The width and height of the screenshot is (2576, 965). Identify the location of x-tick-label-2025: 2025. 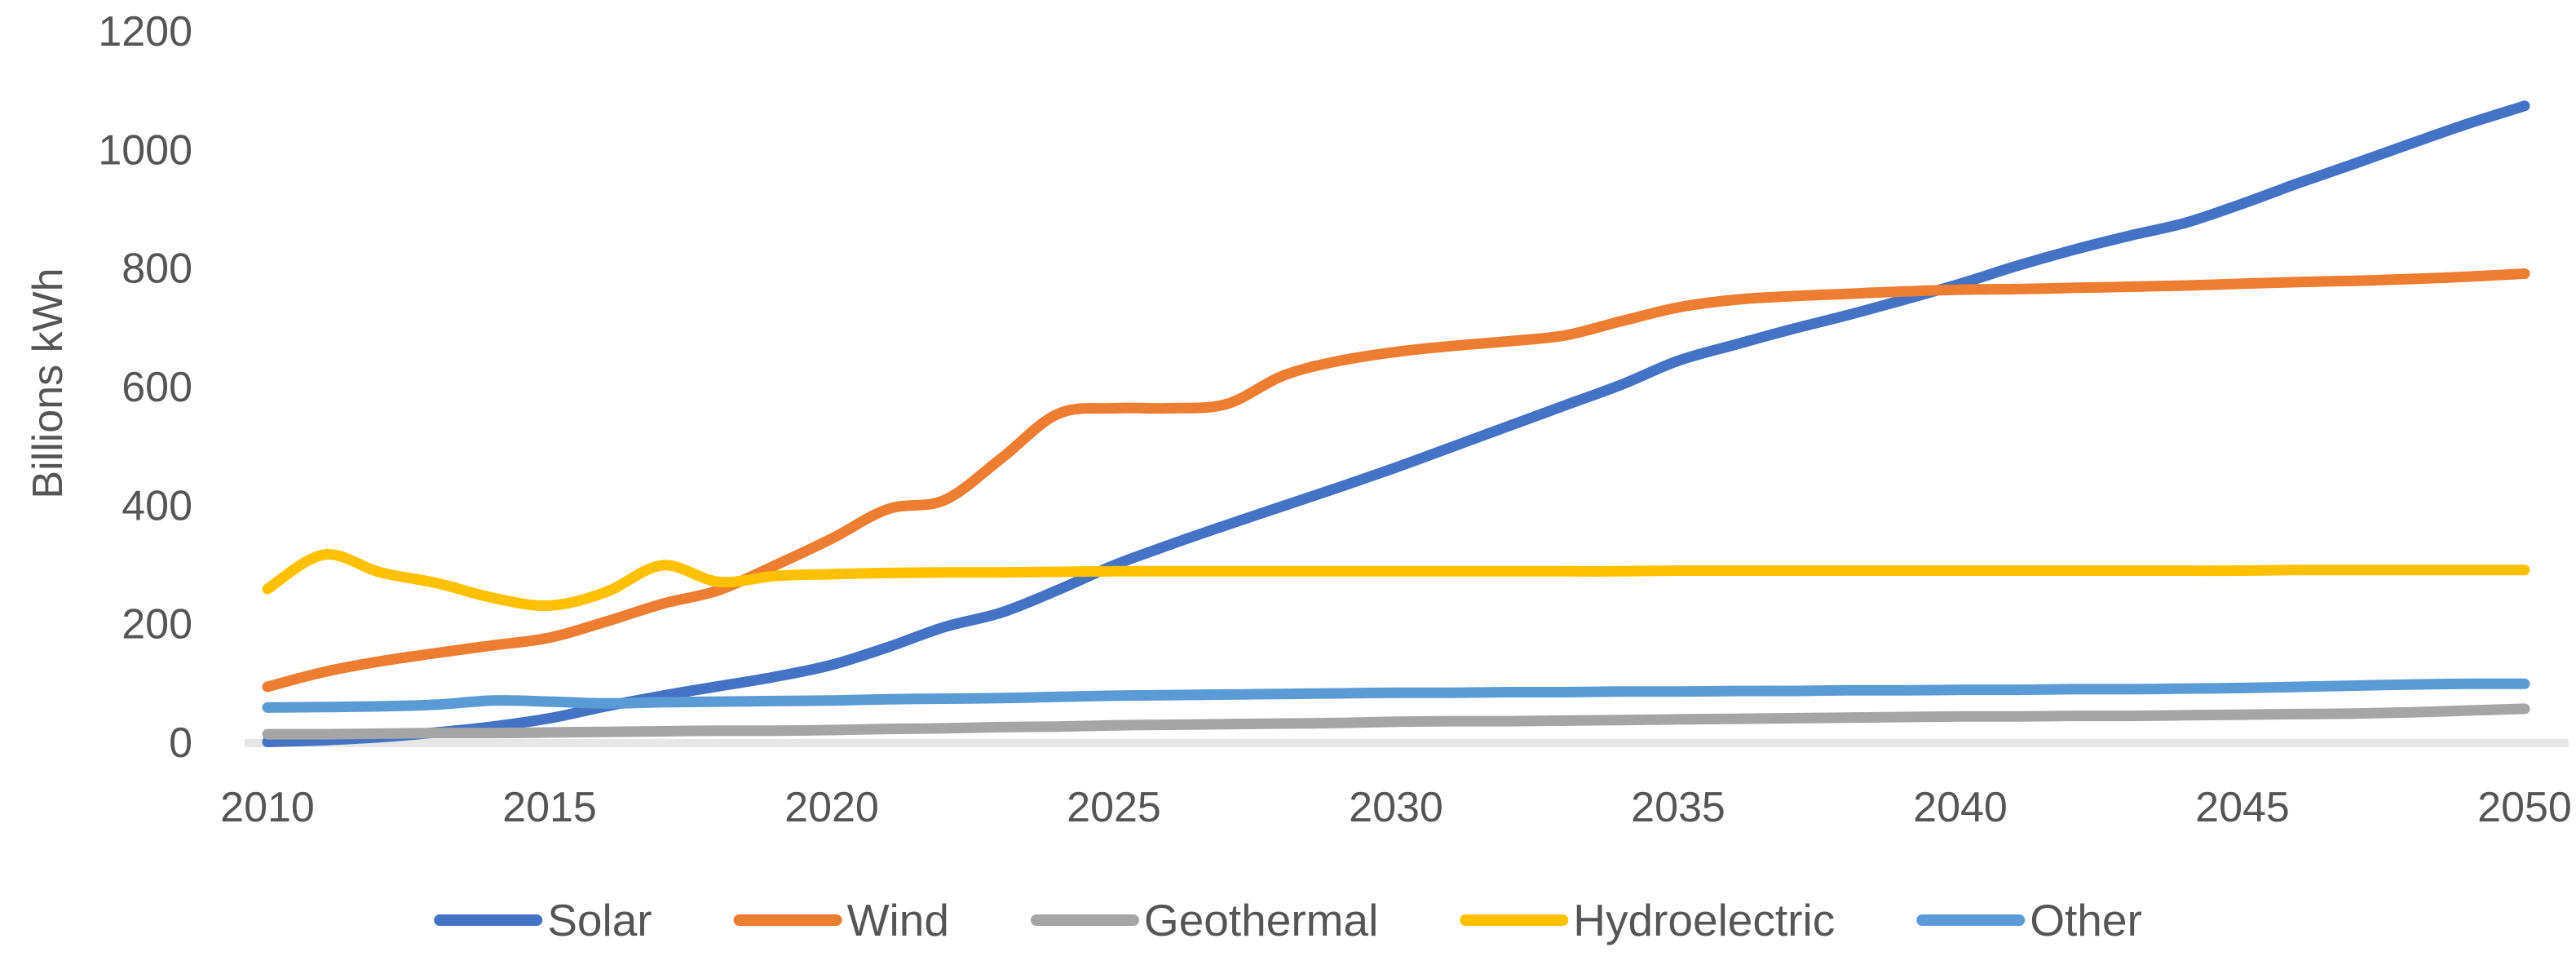
(1114, 807).